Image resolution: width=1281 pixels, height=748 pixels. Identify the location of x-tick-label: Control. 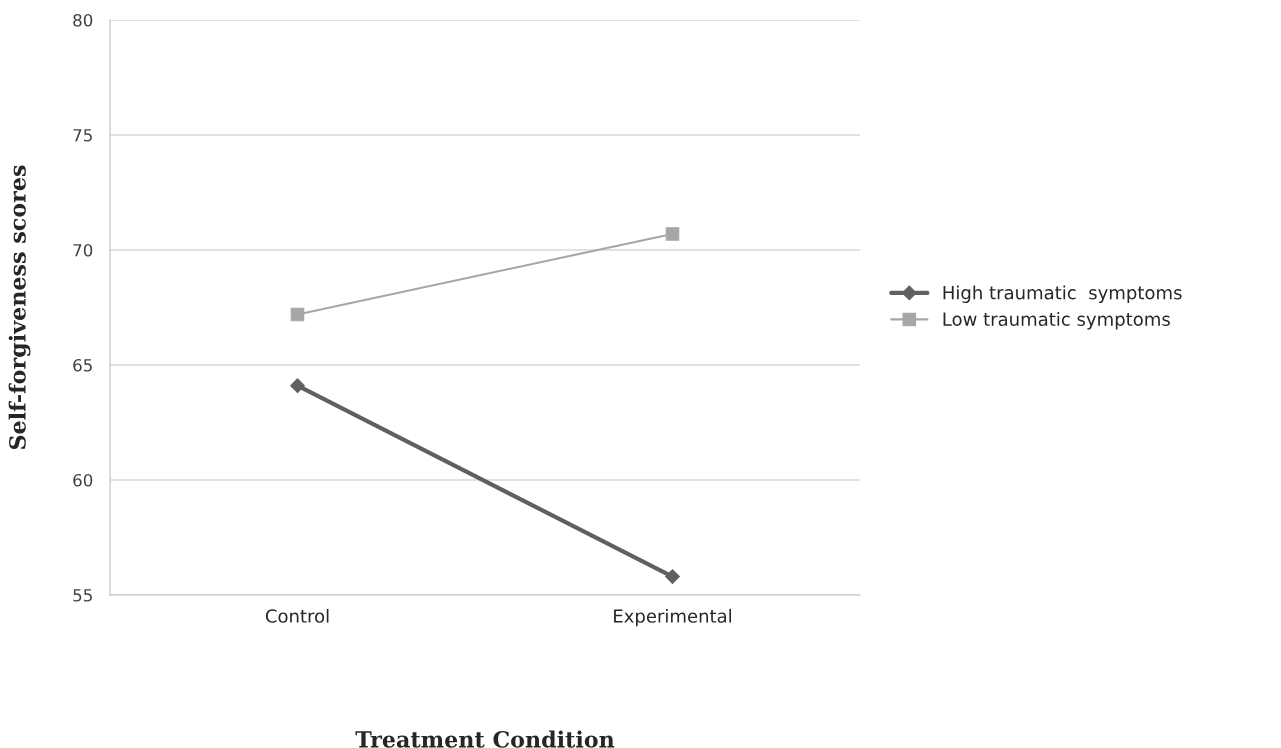
(297, 615).